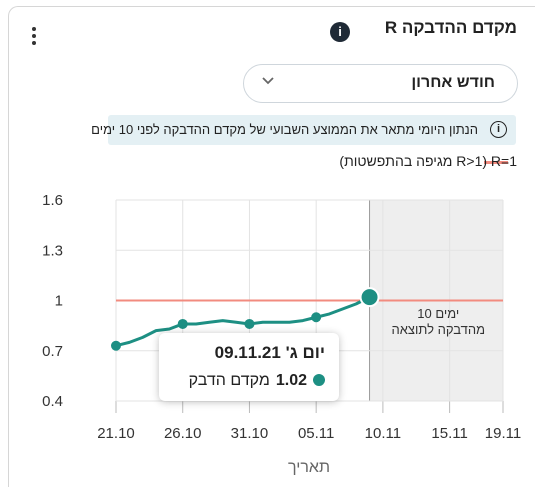 The height and width of the screenshot is (487, 537). Describe the element at coordinates (340, 32) in the screenshot. I see `info-icon: i` at that location.